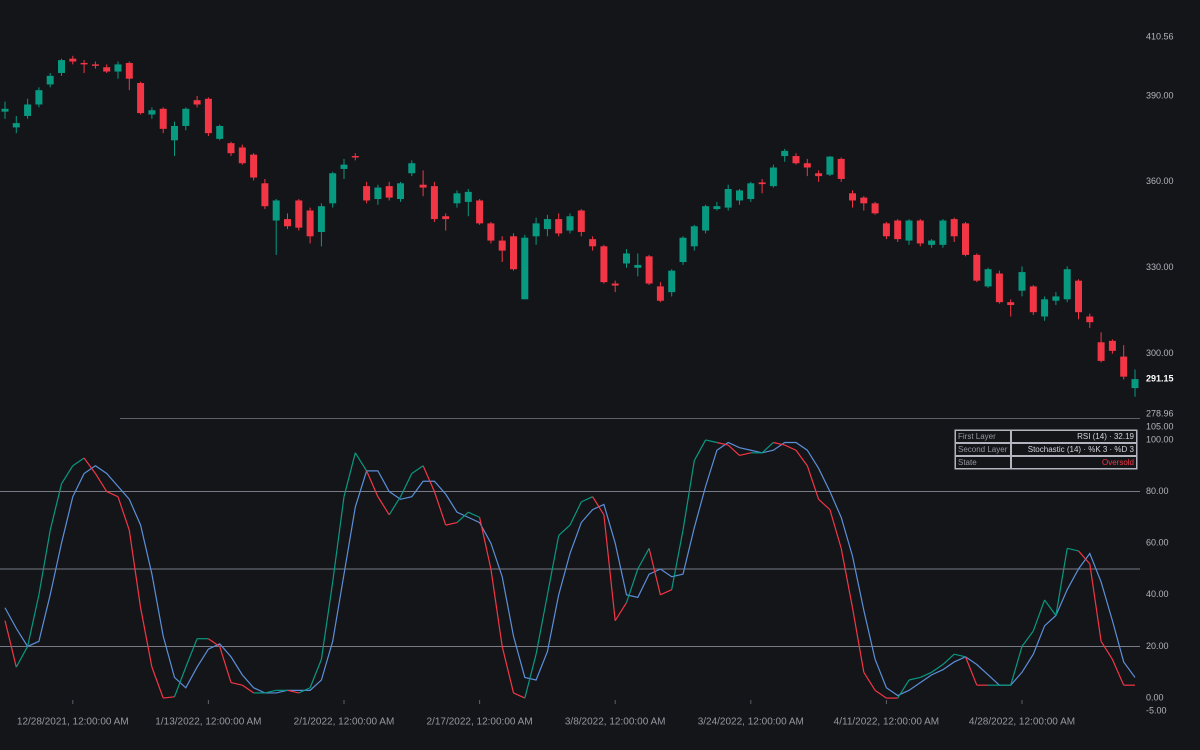 The width and height of the screenshot is (1200, 750). What do you see at coordinates (1160, 36) in the screenshot?
I see `y-tick-label: 410.56` at bounding box center [1160, 36].